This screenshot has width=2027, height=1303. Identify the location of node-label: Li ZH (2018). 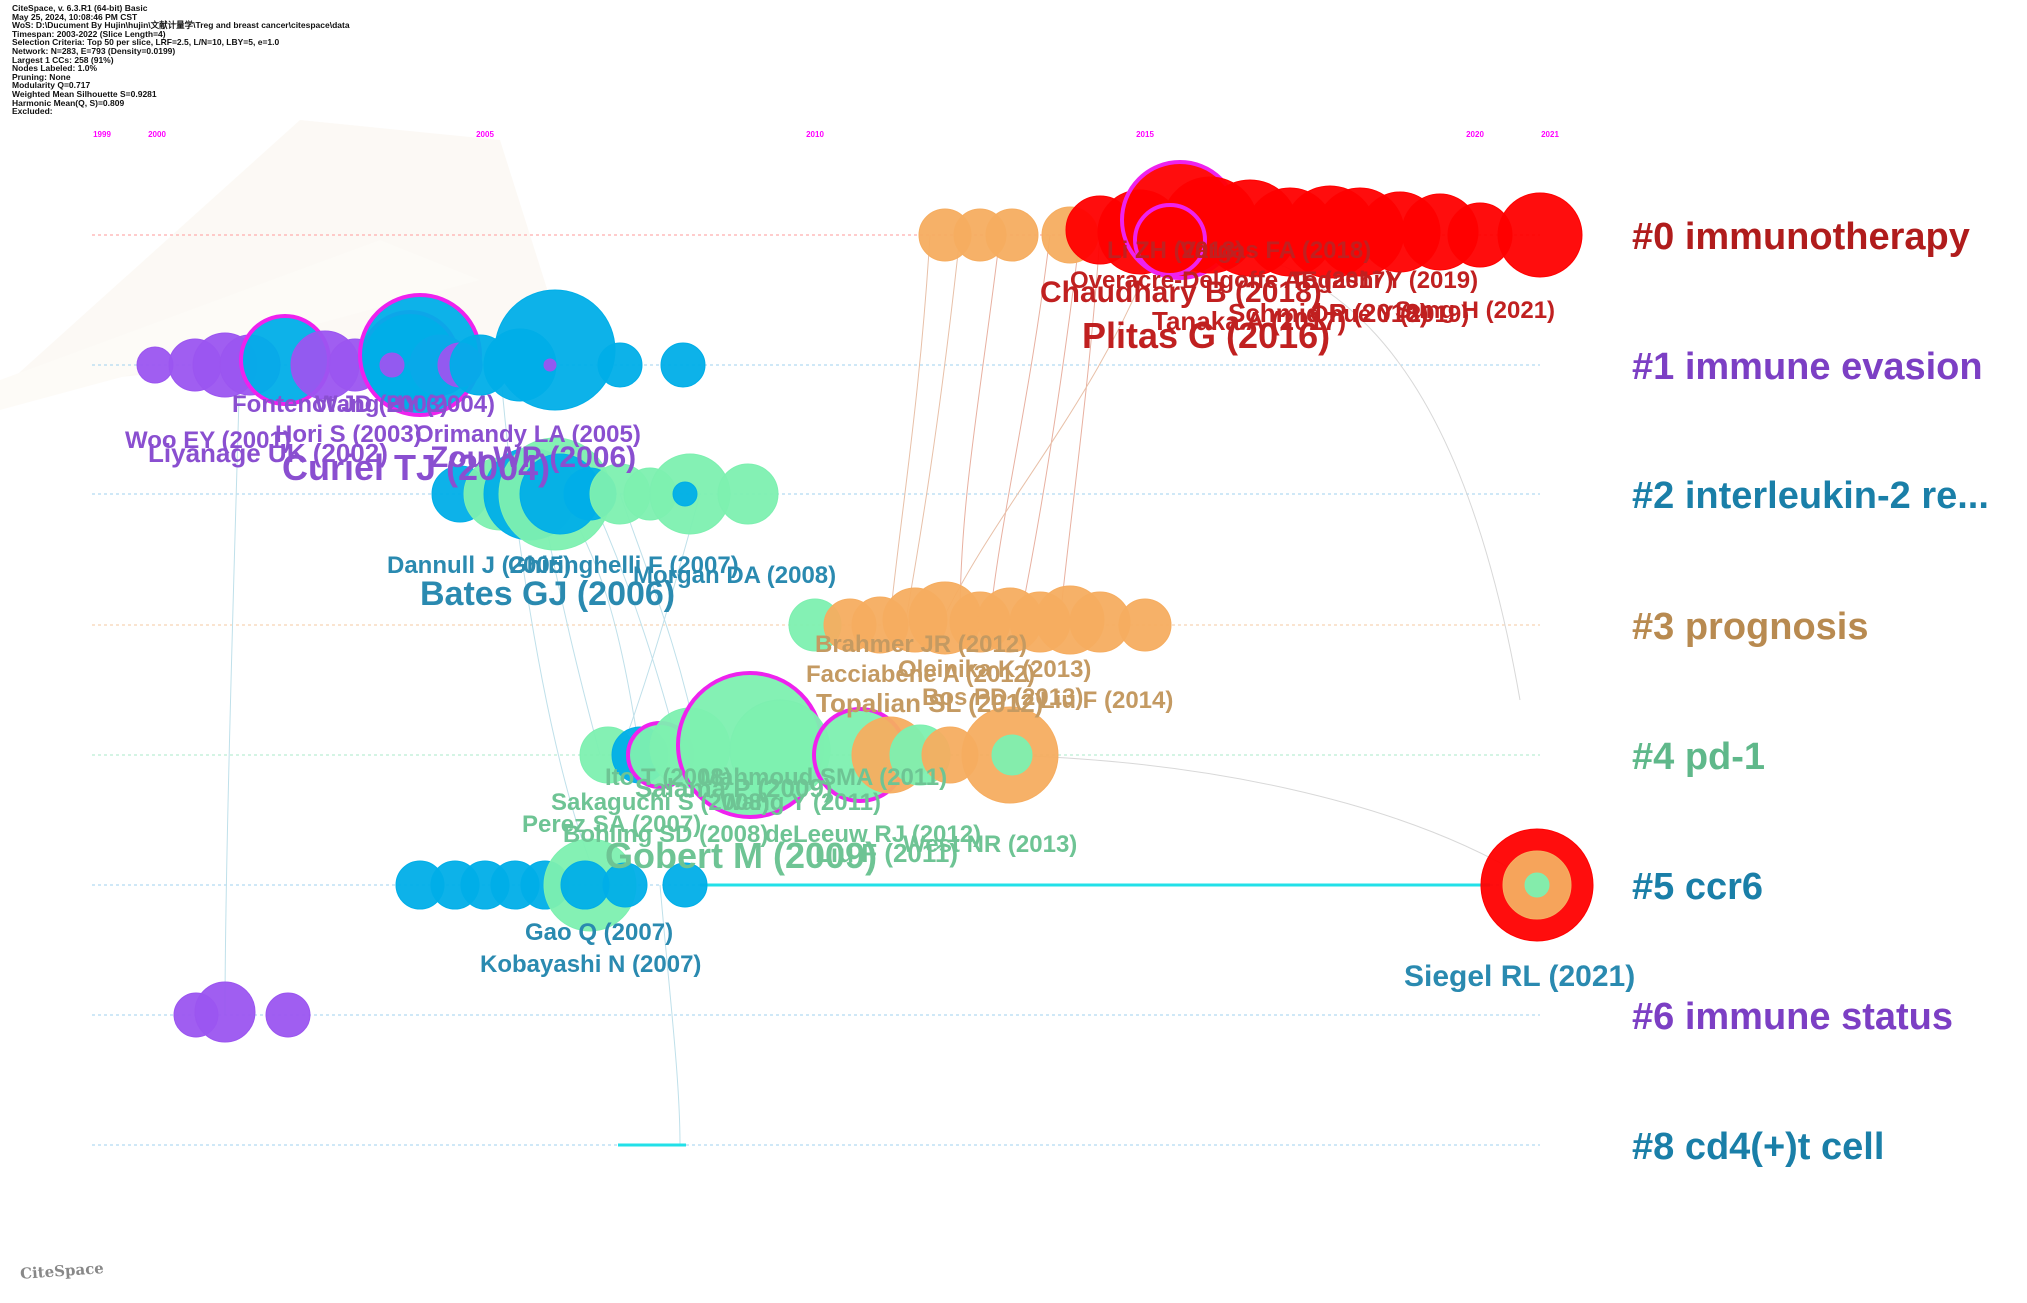
(1175, 250).